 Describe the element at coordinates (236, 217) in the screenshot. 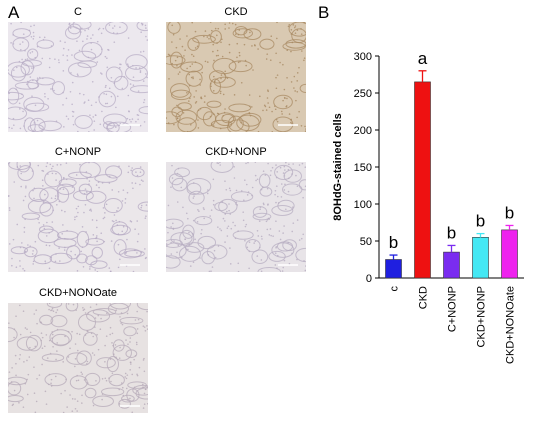

I see `micrograph-ckd-nonp` at that location.